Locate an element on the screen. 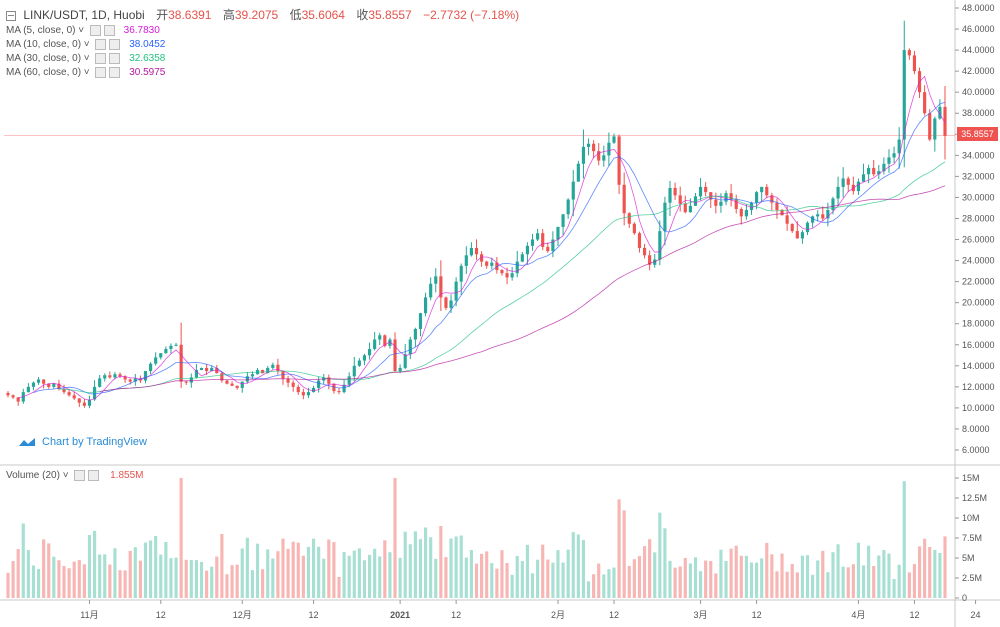 The height and width of the screenshot is (627, 1000). volume-legend: Volume (20) ˅ 1.855M is located at coordinates (75, 476).